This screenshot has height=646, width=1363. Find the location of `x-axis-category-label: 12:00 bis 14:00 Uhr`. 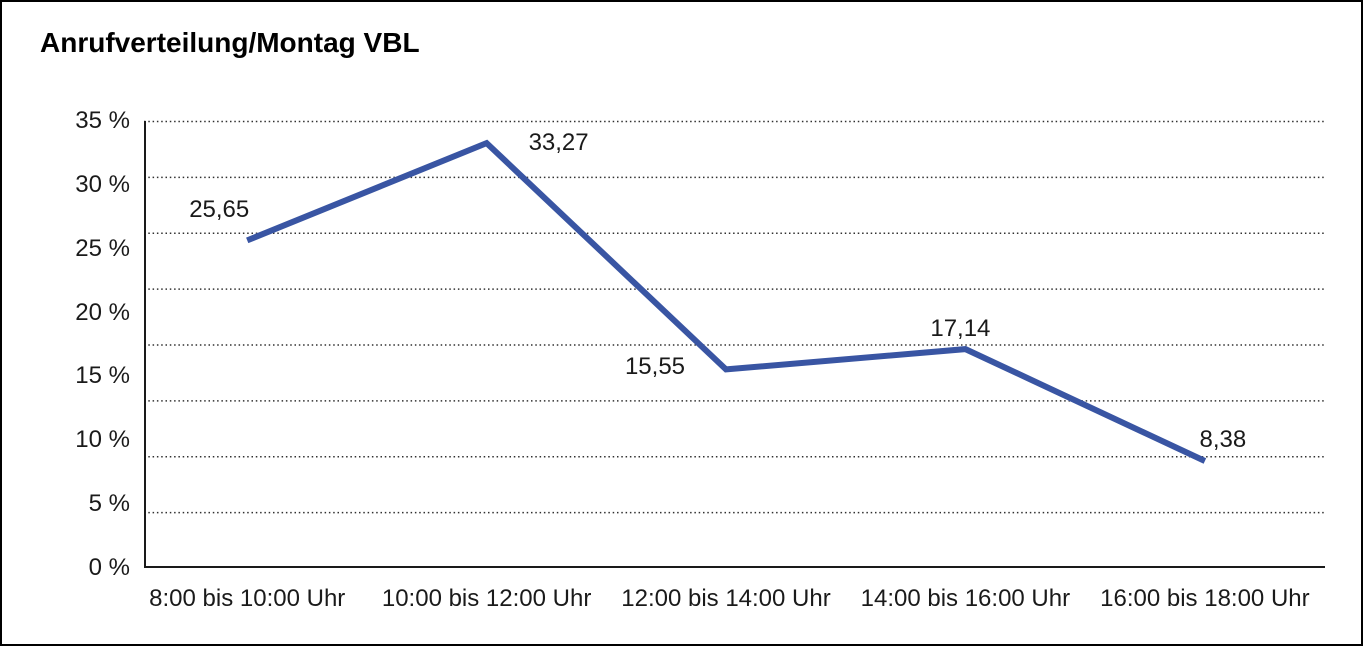

x-axis-category-label: 12:00 bis 14:00 Uhr is located at coordinates (726, 598).